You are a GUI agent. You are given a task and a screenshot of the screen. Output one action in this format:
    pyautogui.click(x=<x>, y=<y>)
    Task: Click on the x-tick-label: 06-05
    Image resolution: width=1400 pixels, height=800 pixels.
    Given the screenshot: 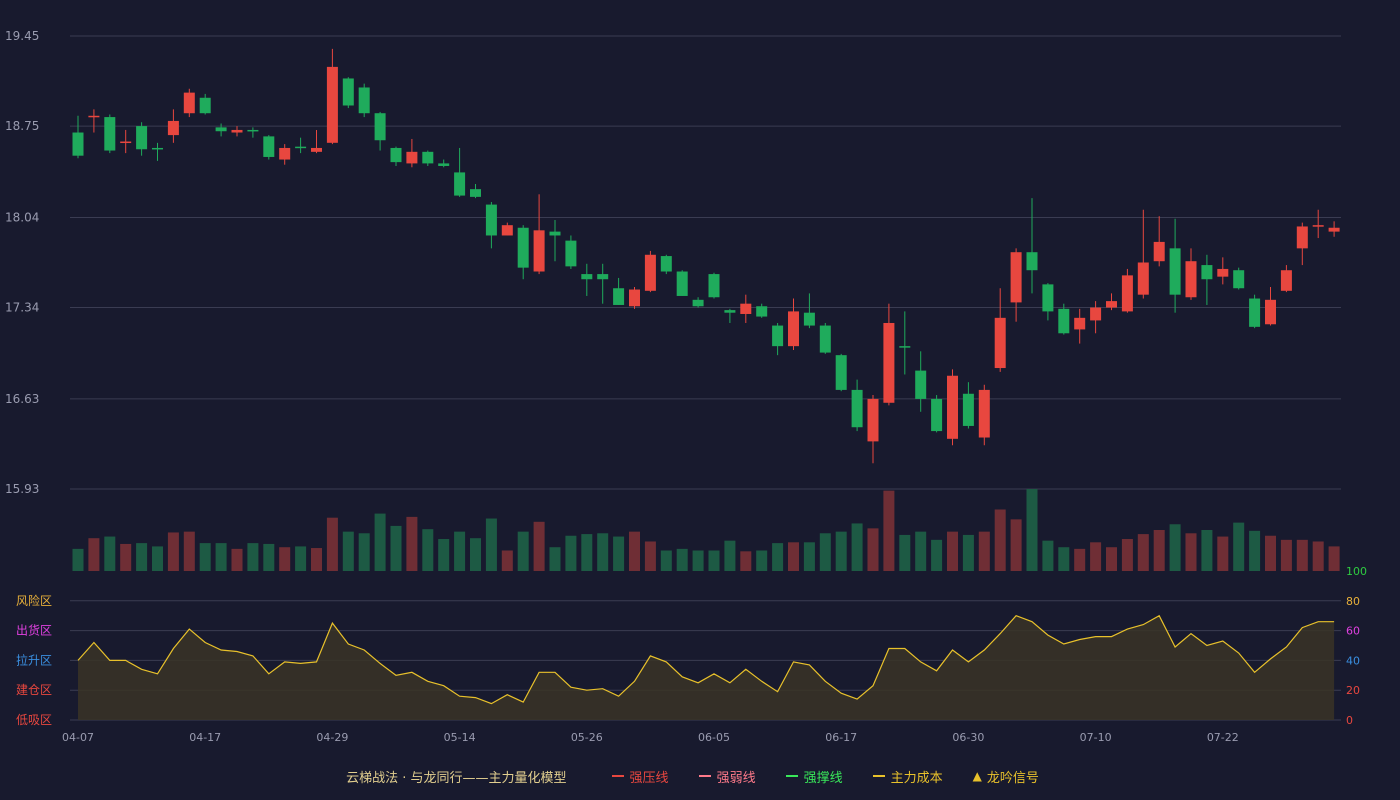 What is the action you would take?
    pyautogui.click(x=714, y=737)
    